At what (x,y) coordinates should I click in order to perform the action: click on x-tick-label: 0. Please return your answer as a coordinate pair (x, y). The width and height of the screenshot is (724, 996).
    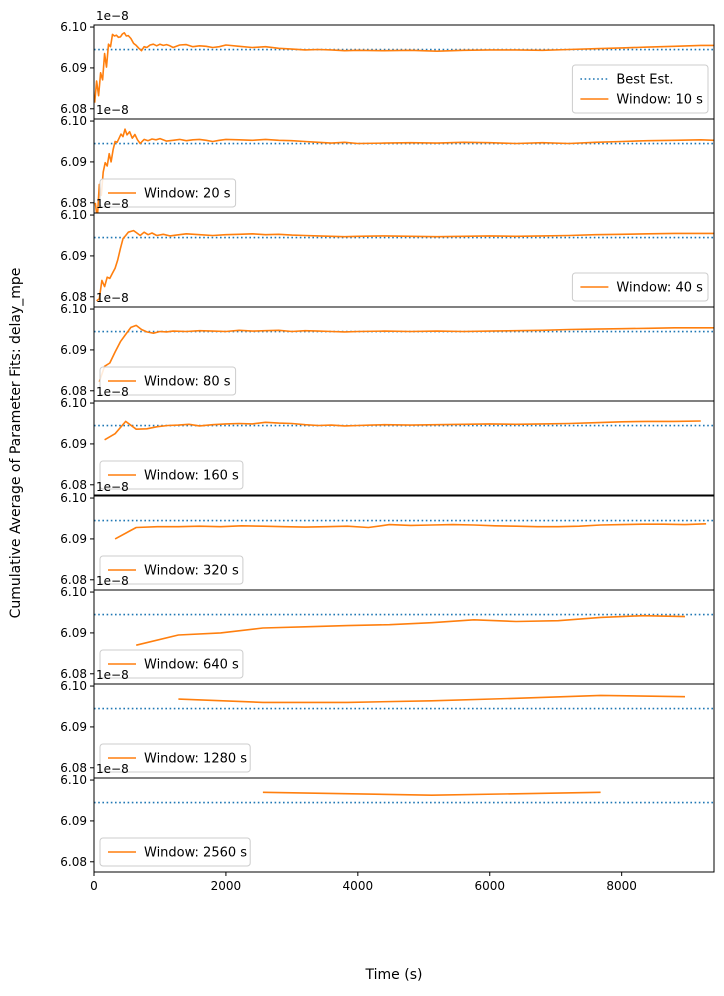
    Looking at the image, I should click on (94, 886).